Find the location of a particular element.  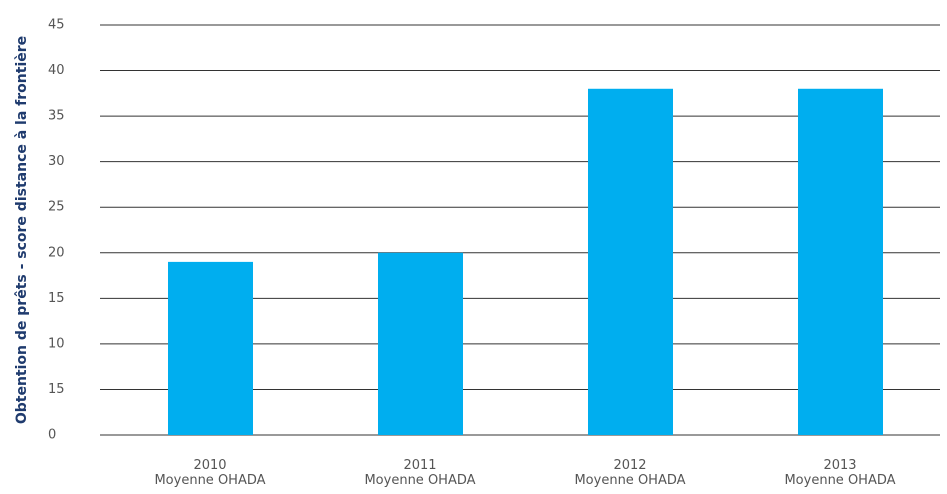

y-tick-label: 35 is located at coordinates (56, 116).